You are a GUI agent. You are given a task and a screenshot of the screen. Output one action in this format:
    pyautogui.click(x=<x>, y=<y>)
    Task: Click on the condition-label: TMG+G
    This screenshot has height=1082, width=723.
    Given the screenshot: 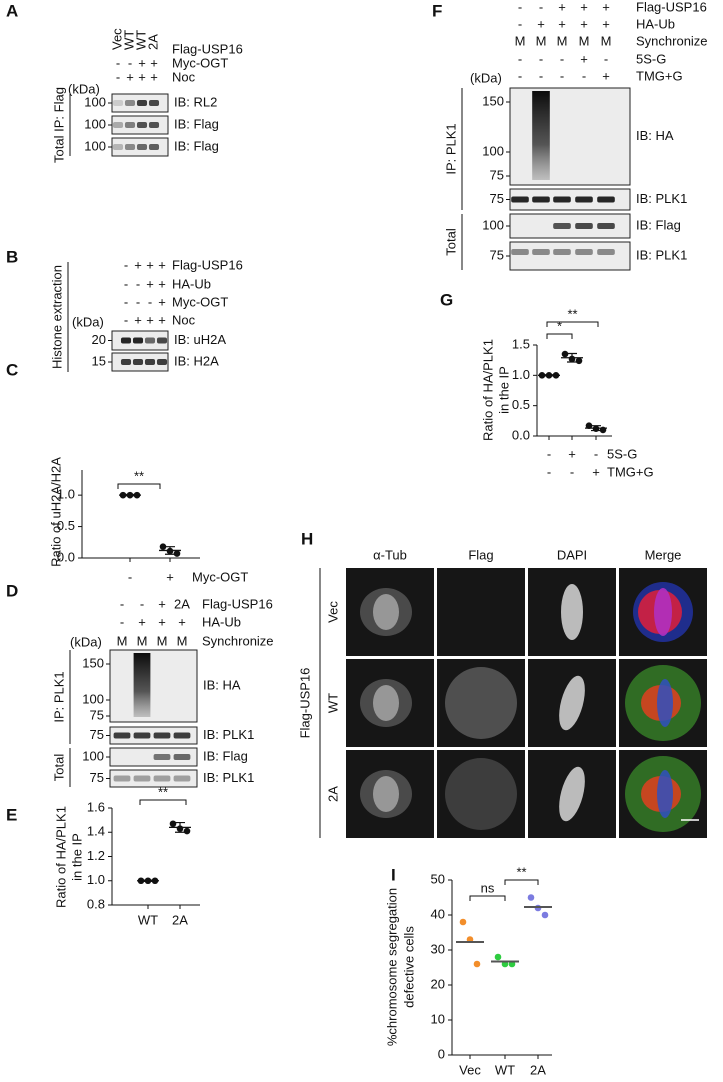 What is the action you would take?
    pyautogui.click(x=659, y=75)
    